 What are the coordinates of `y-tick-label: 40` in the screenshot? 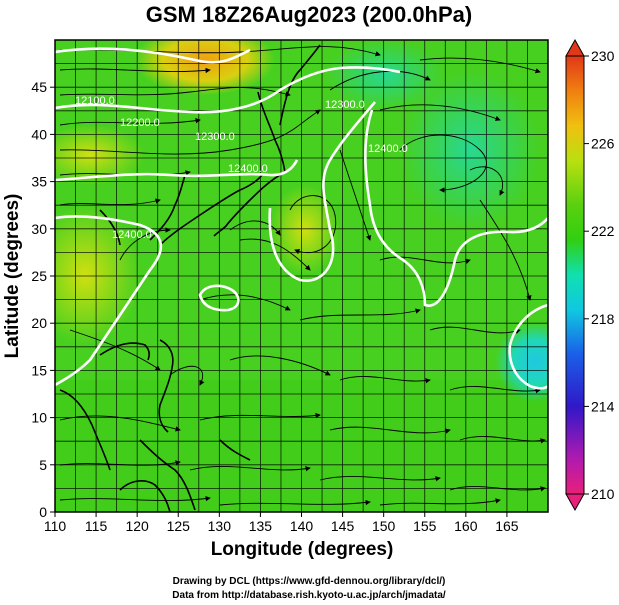 It's located at (39, 134).